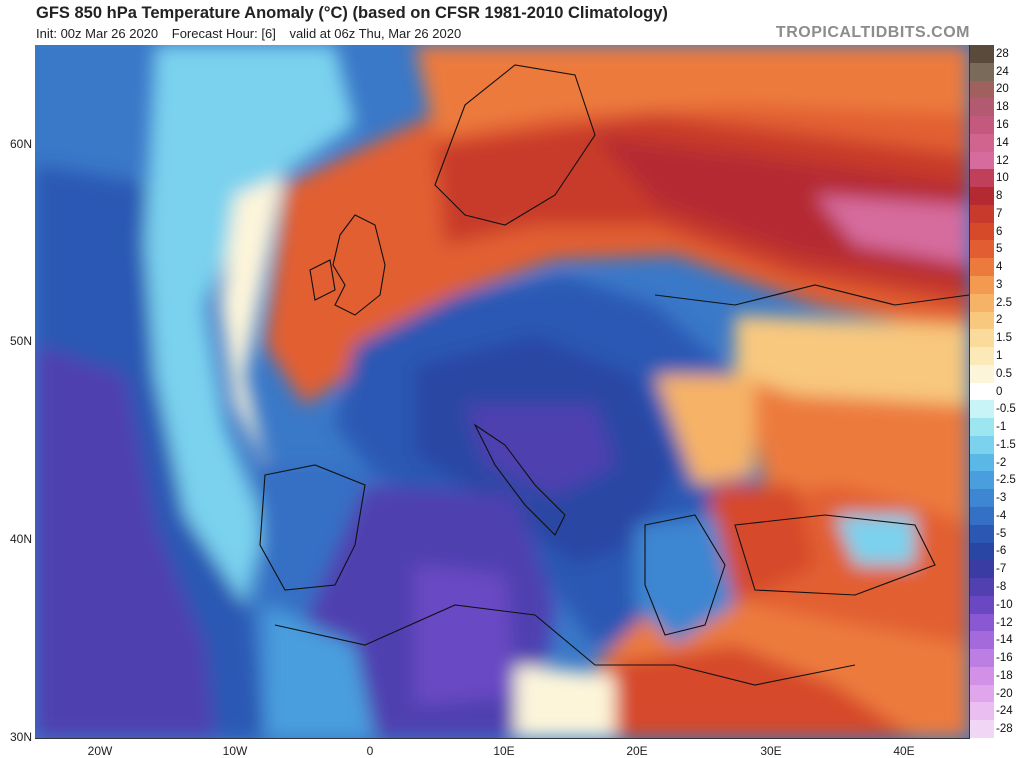  I want to click on eastern-border-line, so click(811, 295).